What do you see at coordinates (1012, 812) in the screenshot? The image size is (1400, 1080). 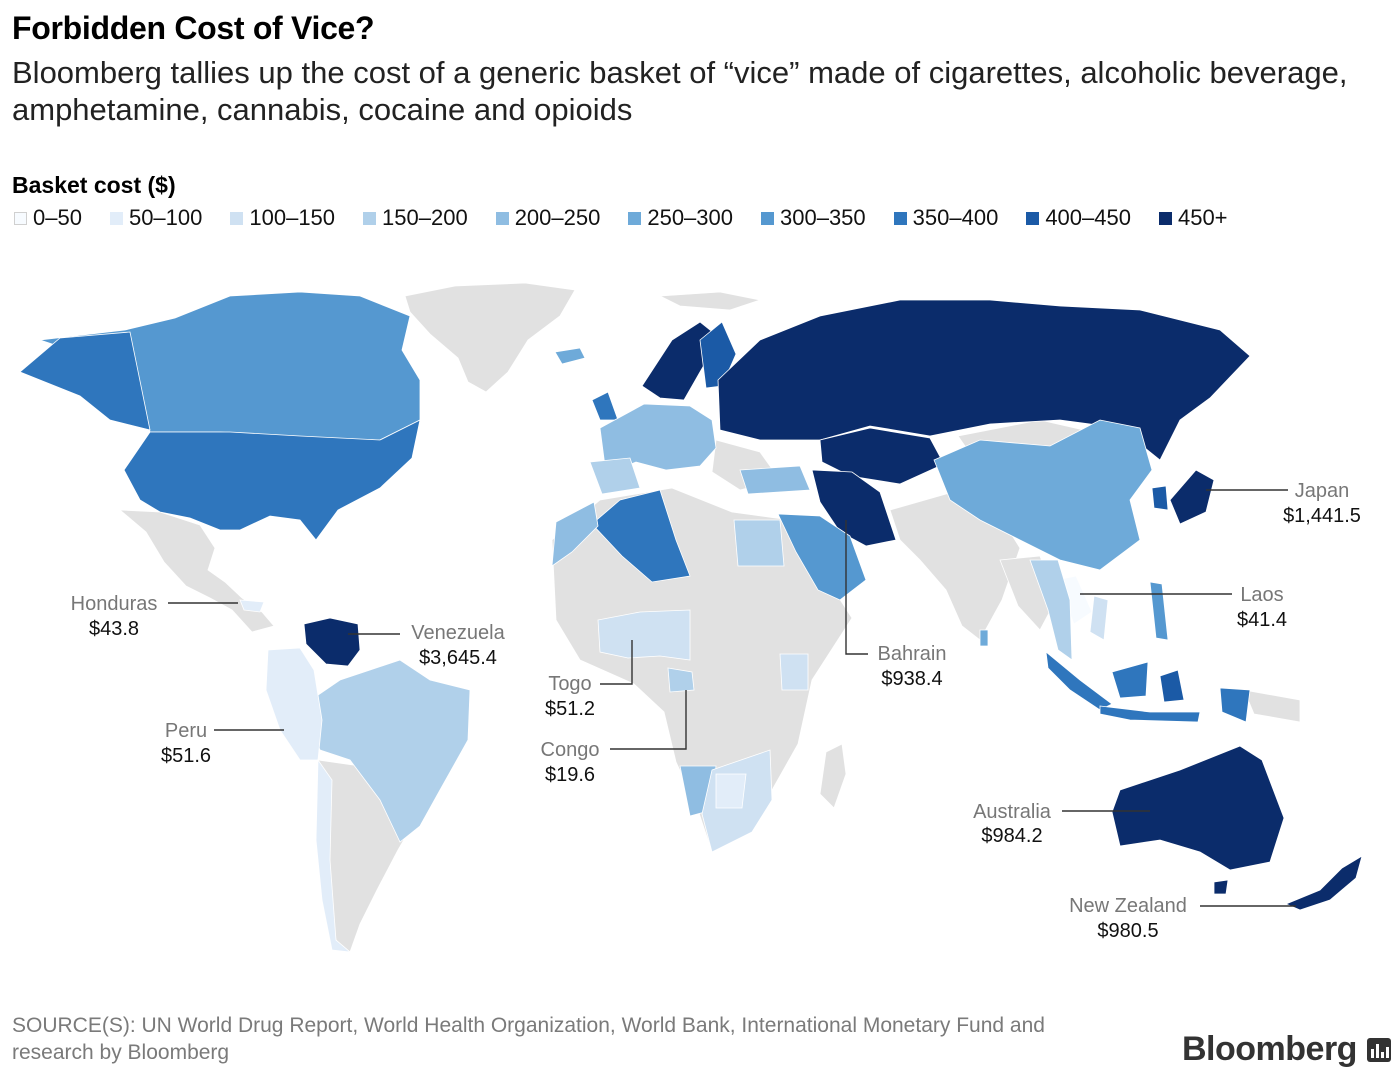 I see `callout-name-australia: Australia` at bounding box center [1012, 812].